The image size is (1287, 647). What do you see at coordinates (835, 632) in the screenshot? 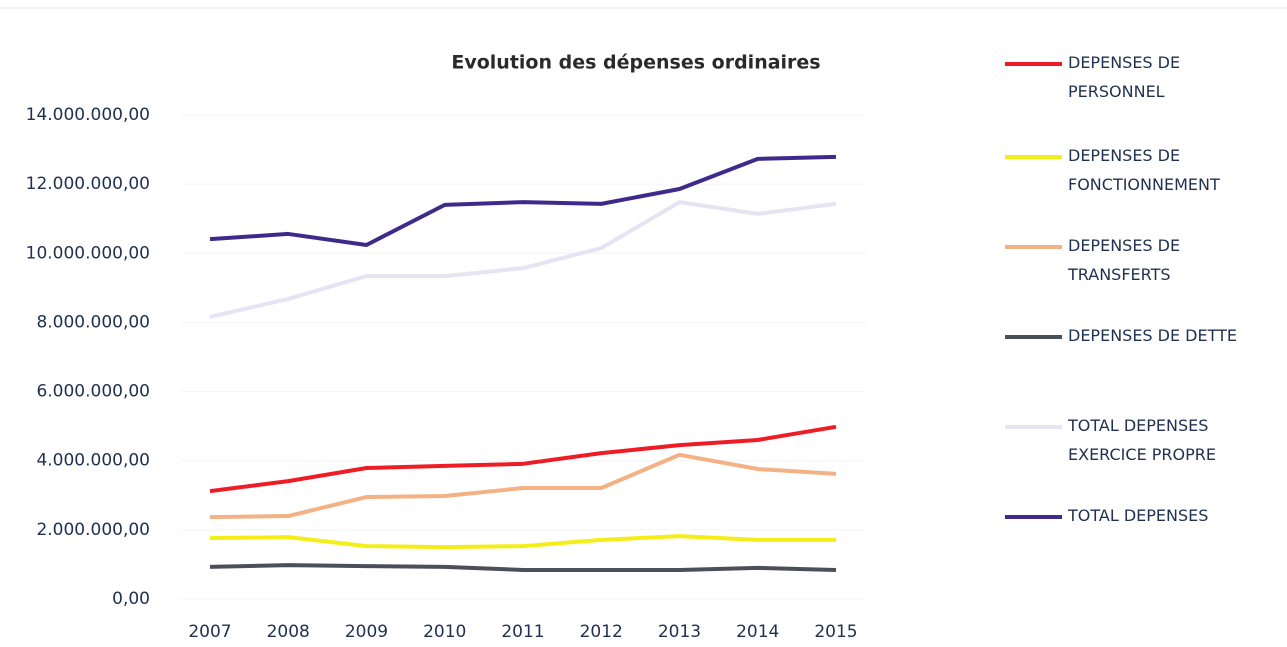
I see `x-tick-label: 2015` at bounding box center [835, 632].